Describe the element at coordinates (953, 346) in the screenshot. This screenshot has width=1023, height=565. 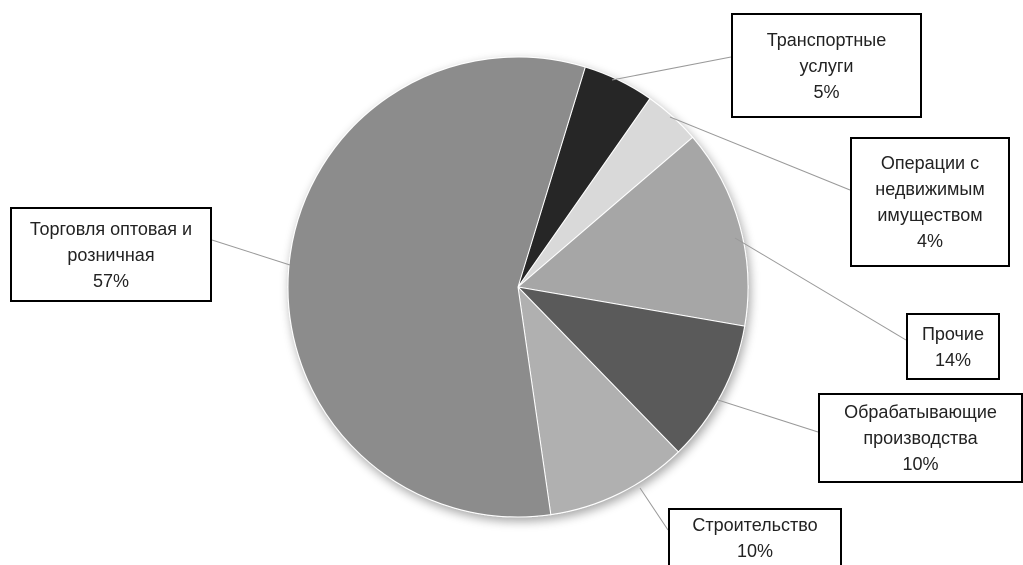
I see `data-label: Прочие 14%` at that location.